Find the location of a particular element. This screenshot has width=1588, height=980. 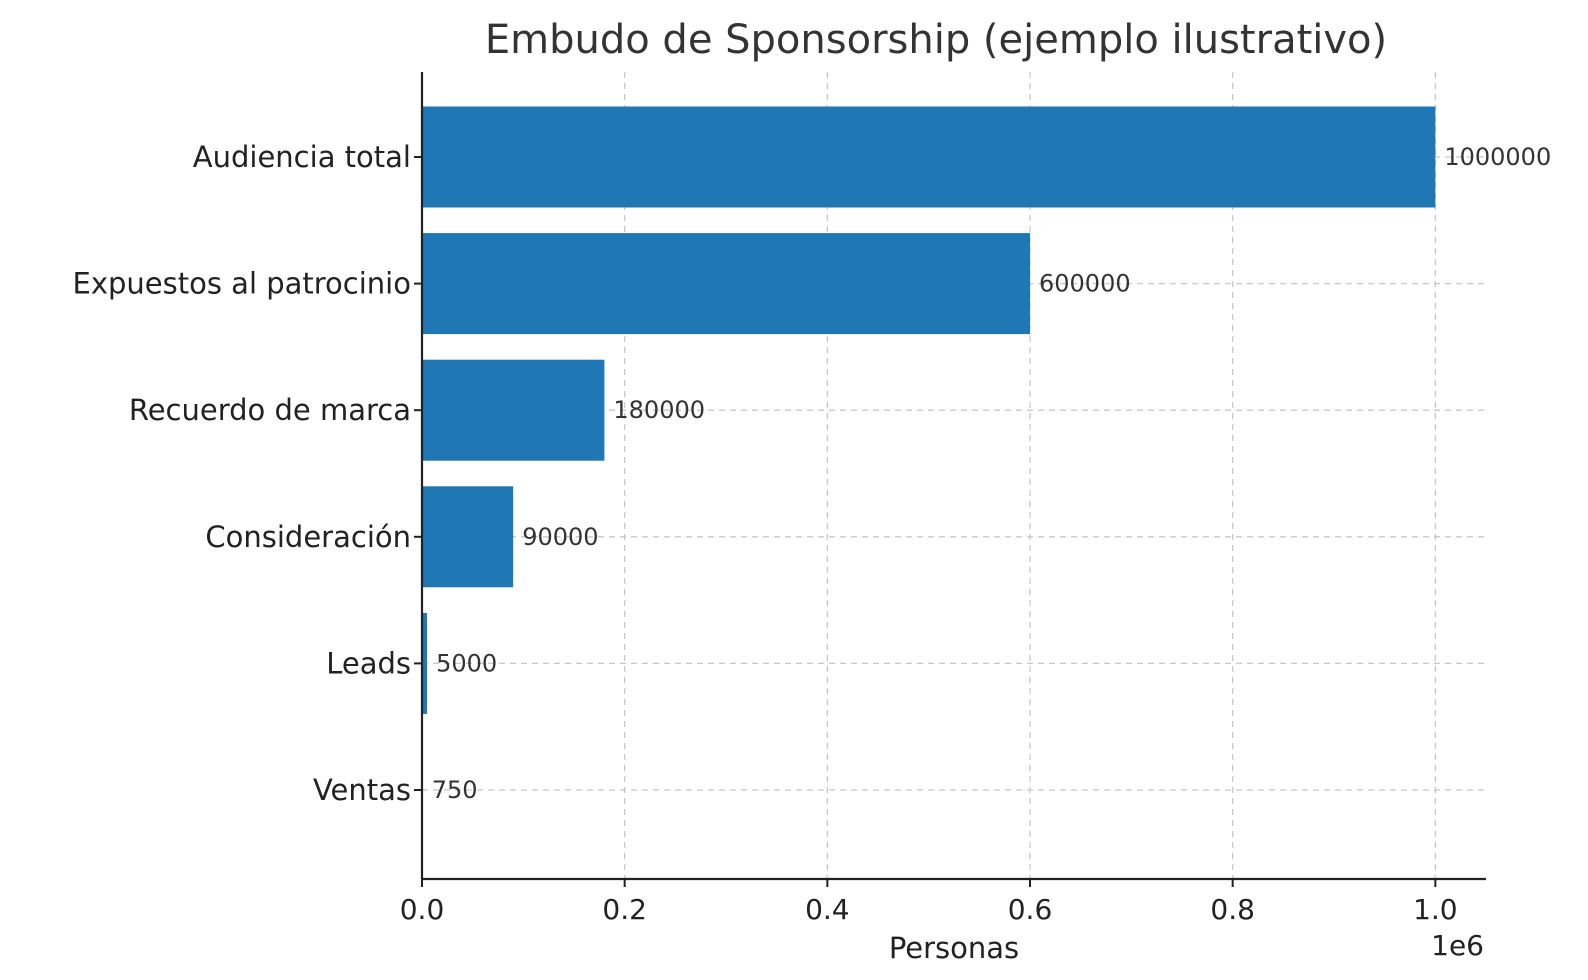

category-label: Expuestos al patrocinio is located at coordinates (242, 284).